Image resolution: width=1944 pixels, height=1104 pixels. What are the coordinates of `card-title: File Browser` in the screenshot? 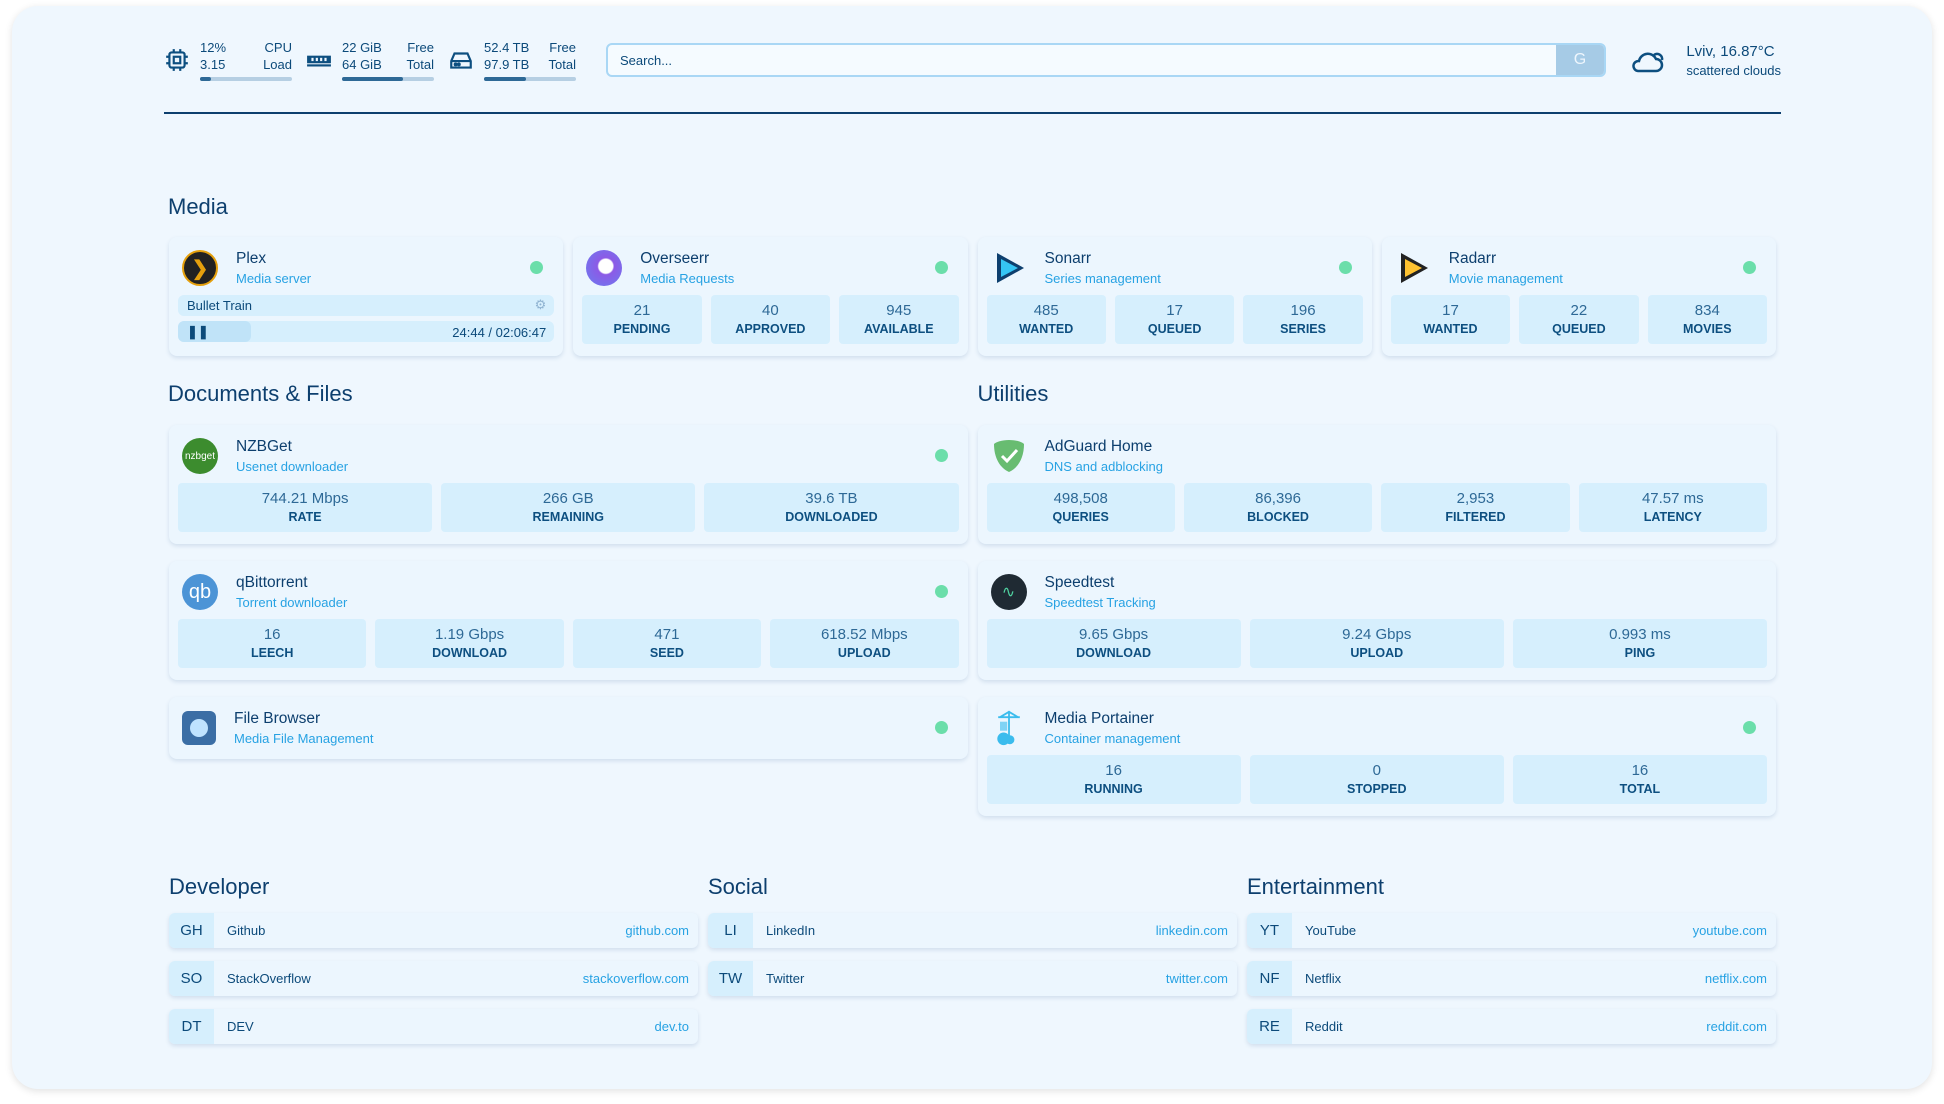 It's located at (277, 718).